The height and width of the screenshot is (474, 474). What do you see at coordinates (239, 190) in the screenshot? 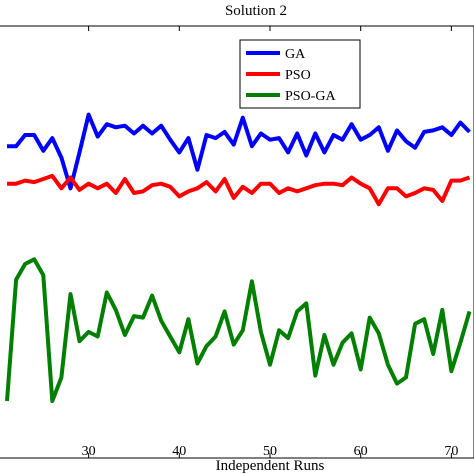
I see `series-line-pso` at bounding box center [239, 190].